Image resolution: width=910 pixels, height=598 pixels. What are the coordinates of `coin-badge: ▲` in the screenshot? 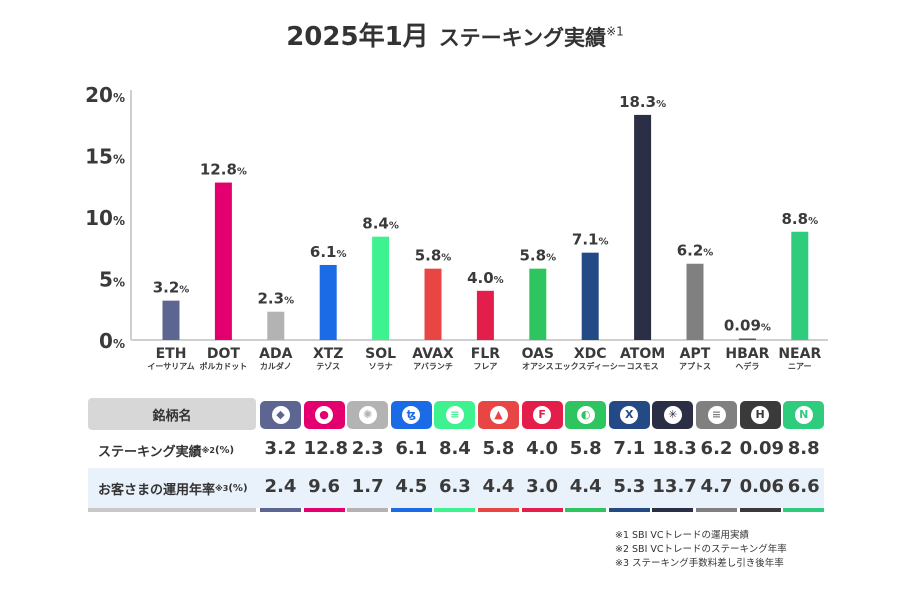 It's located at (498, 415).